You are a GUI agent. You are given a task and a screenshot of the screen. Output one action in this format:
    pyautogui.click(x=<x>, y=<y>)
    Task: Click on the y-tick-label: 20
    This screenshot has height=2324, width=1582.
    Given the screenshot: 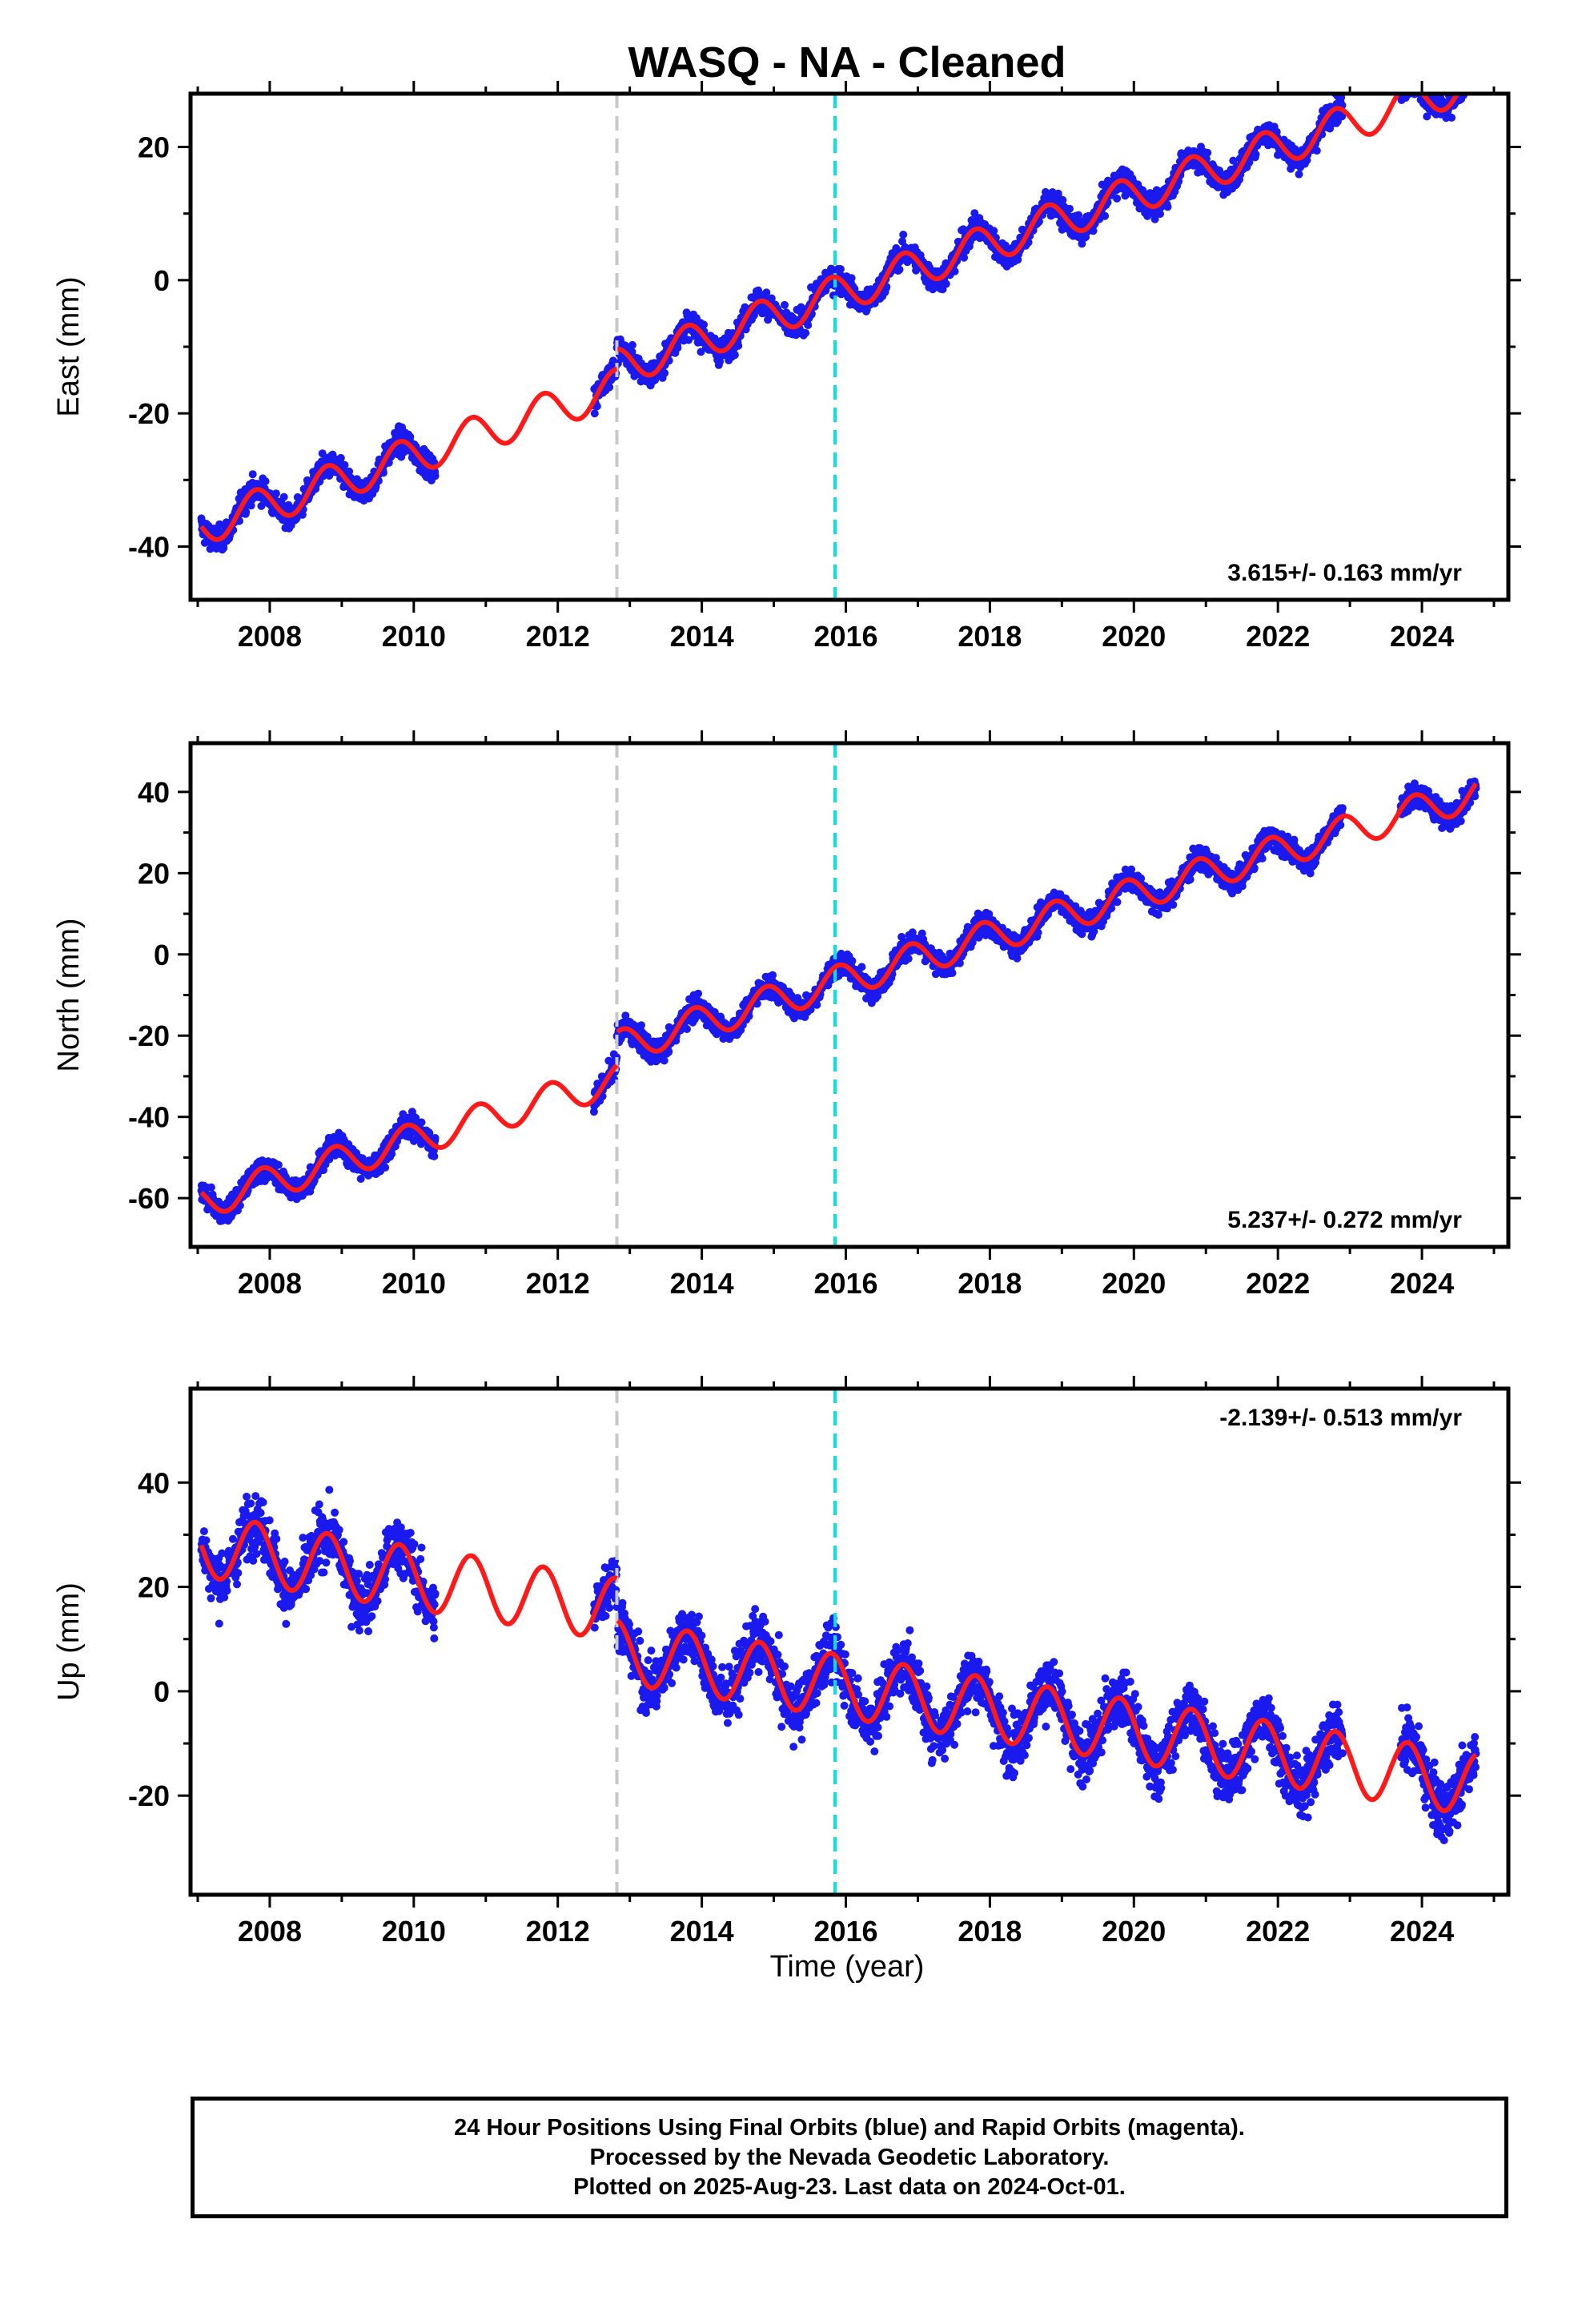 What is the action you would take?
    pyautogui.click(x=154, y=147)
    